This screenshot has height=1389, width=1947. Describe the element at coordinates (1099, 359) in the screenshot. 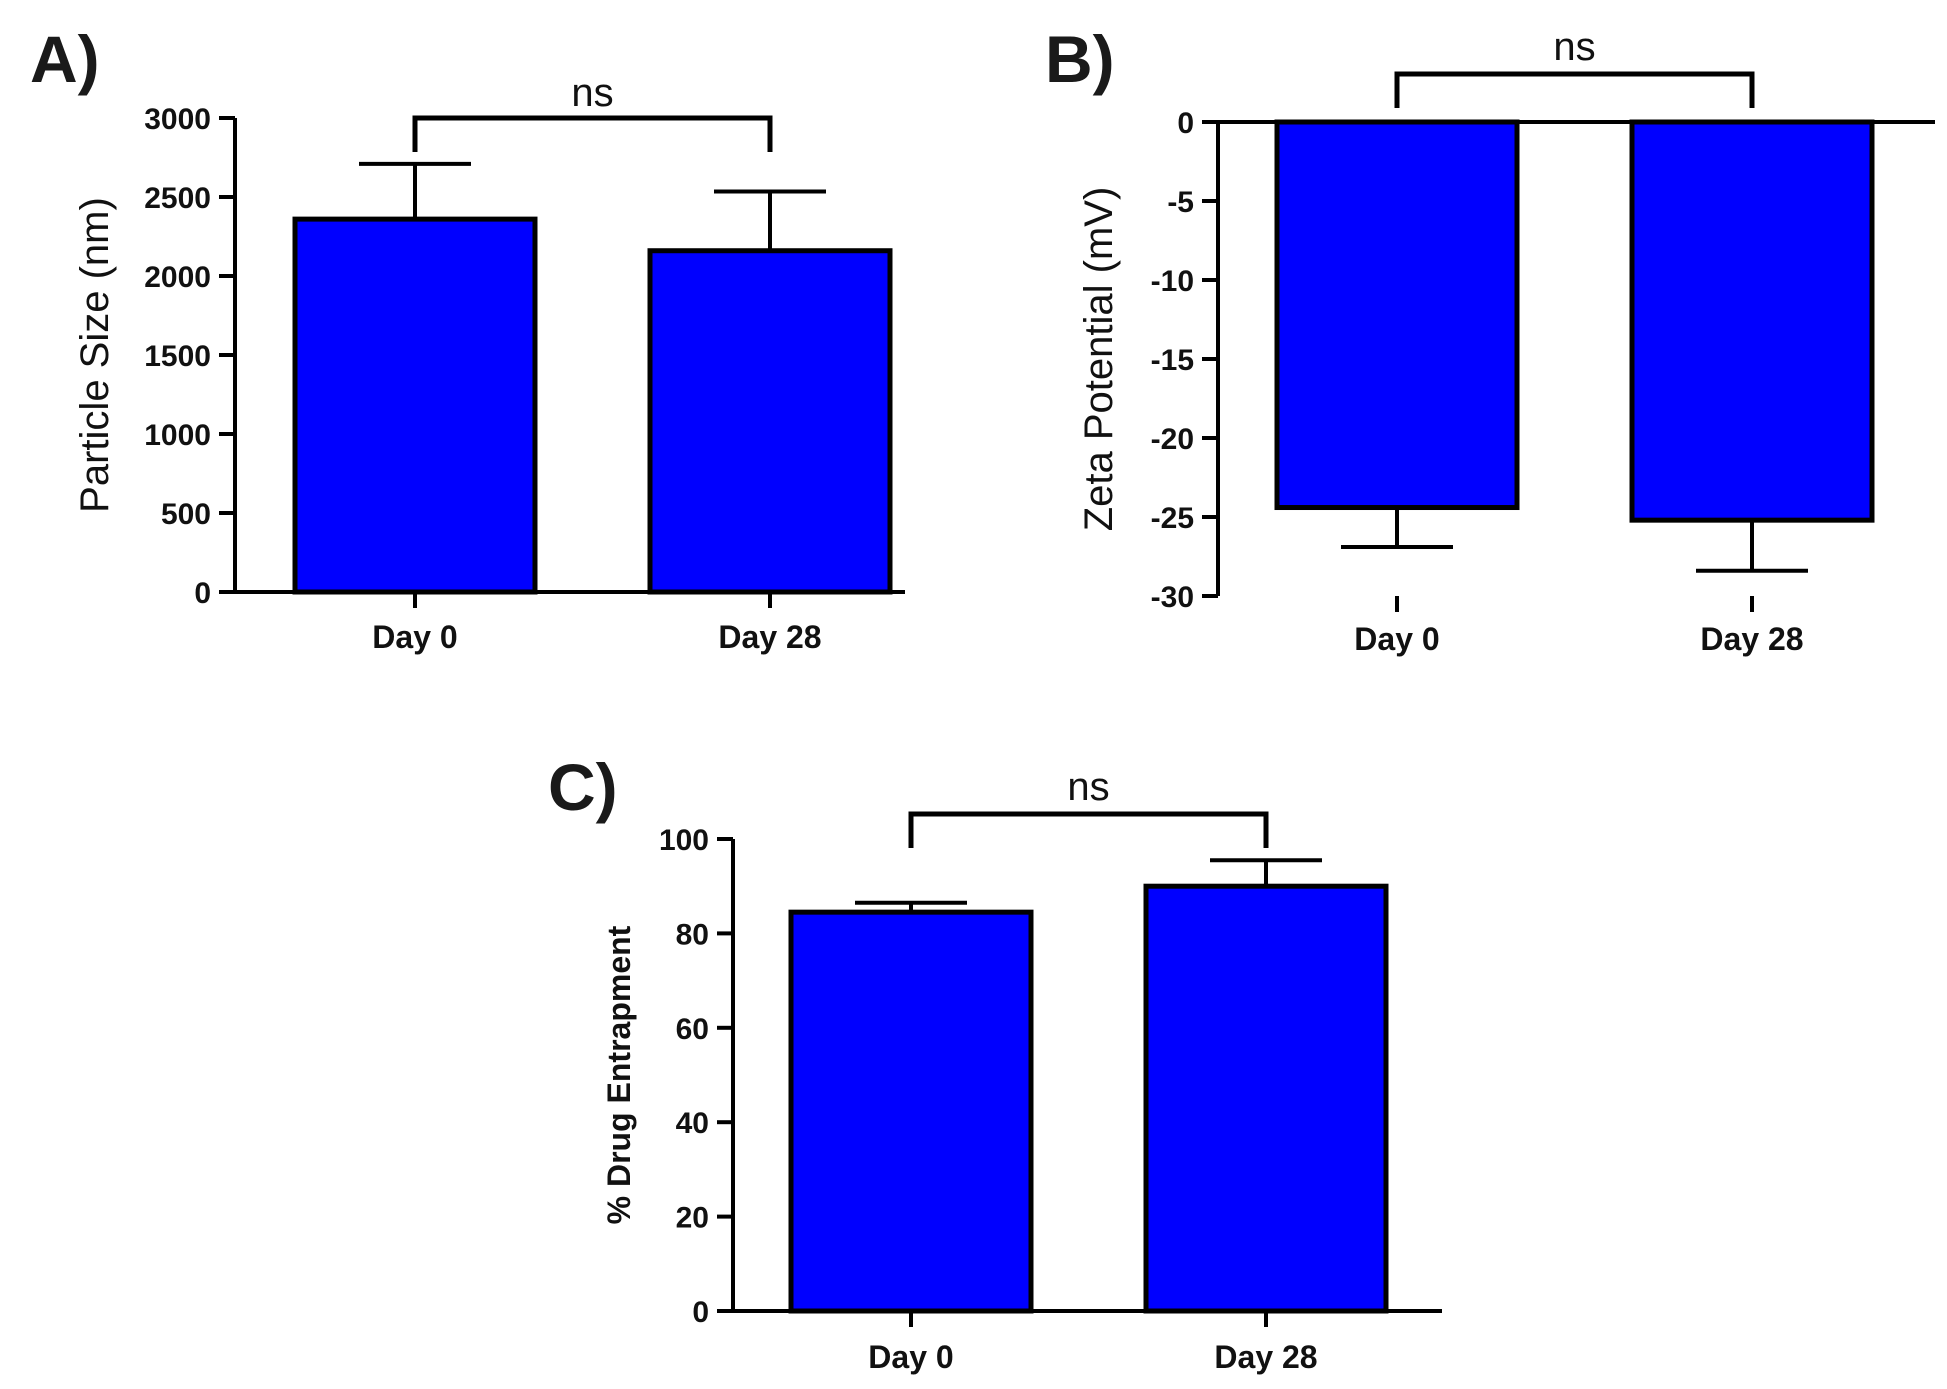

I see `y-axis-label: Zeta Potential (mV)` at that location.